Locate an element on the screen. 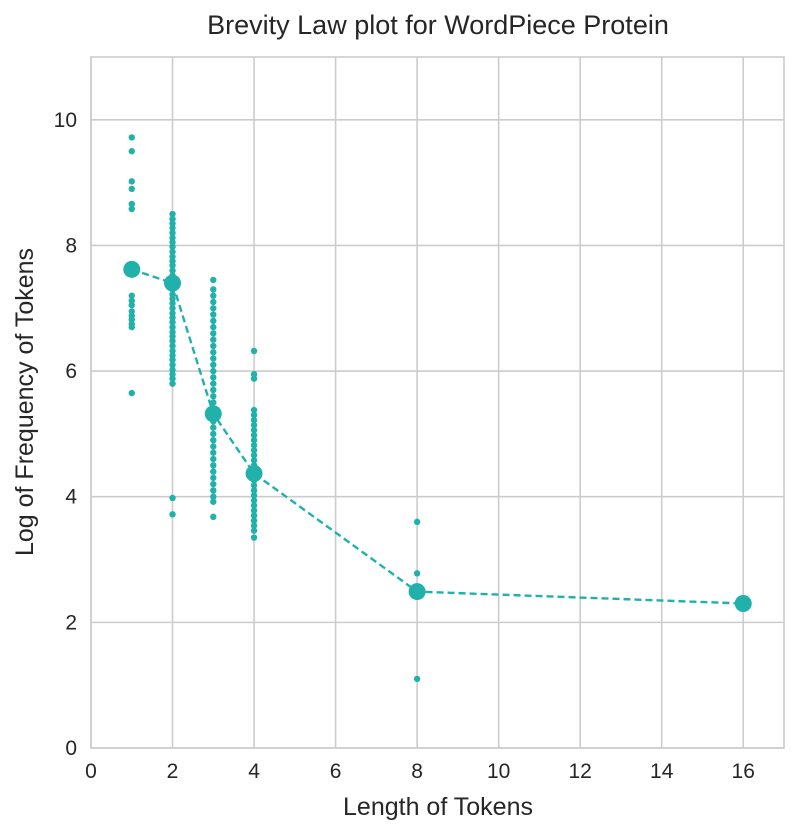 This screenshot has width=797, height=834. x-tick-label: 2 is located at coordinates (173, 771).